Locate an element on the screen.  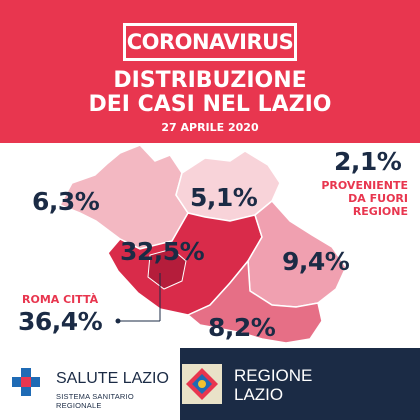
medical-cross-icon is located at coordinates (26, 382).